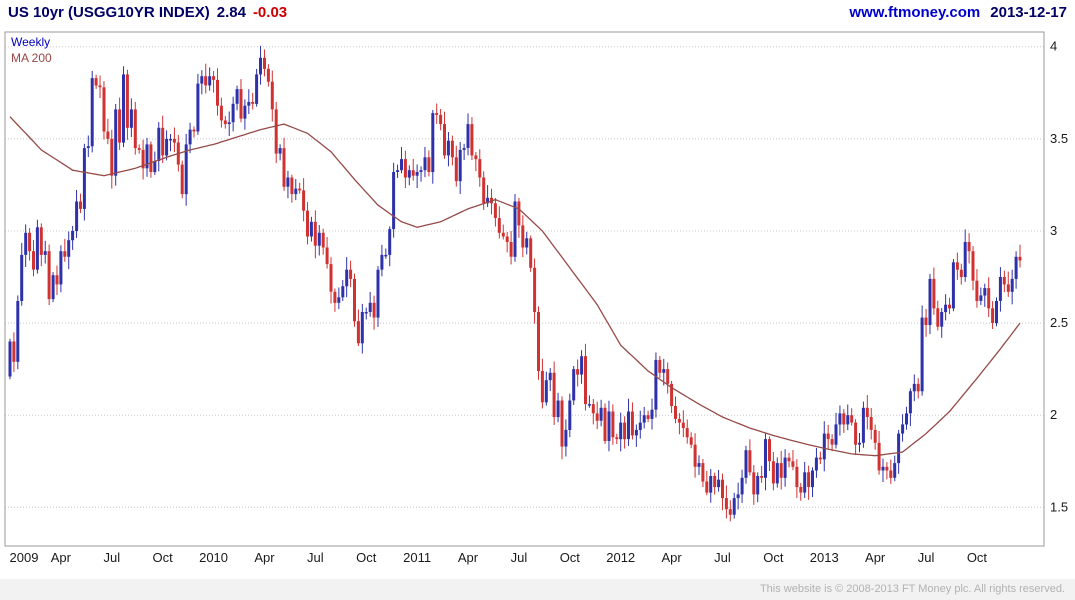 The width and height of the screenshot is (1075, 600). What do you see at coordinates (31, 58) in the screenshot?
I see `legend-ma200-label: MA 200` at bounding box center [31, 58].